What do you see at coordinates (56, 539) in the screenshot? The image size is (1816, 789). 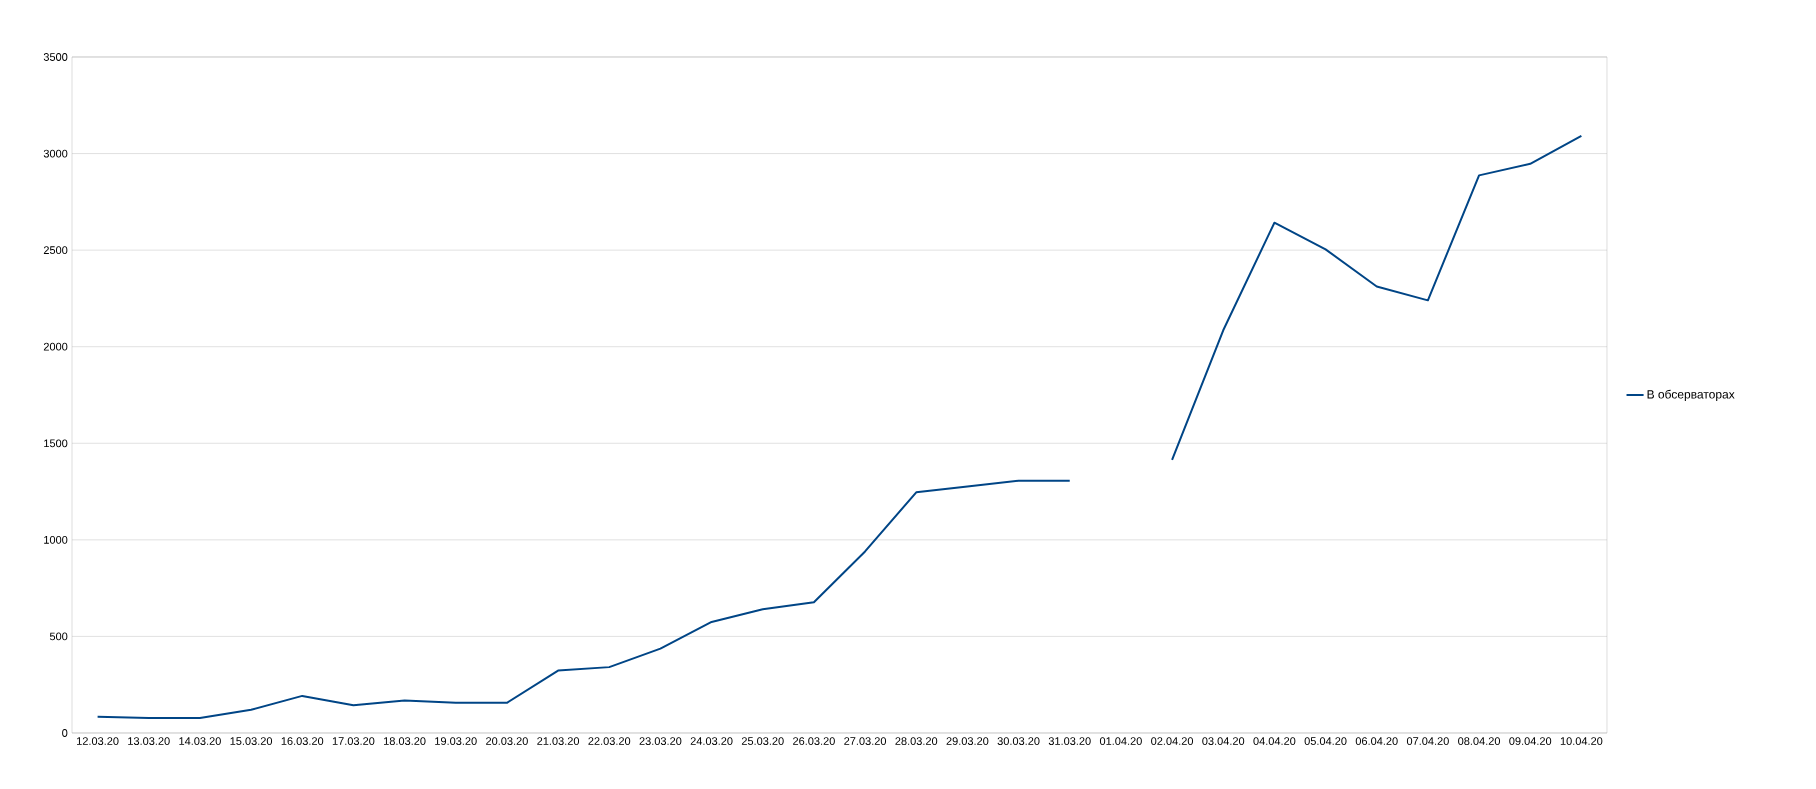 I see `y-tick-label: 1000` at bounding box center [56, 539].